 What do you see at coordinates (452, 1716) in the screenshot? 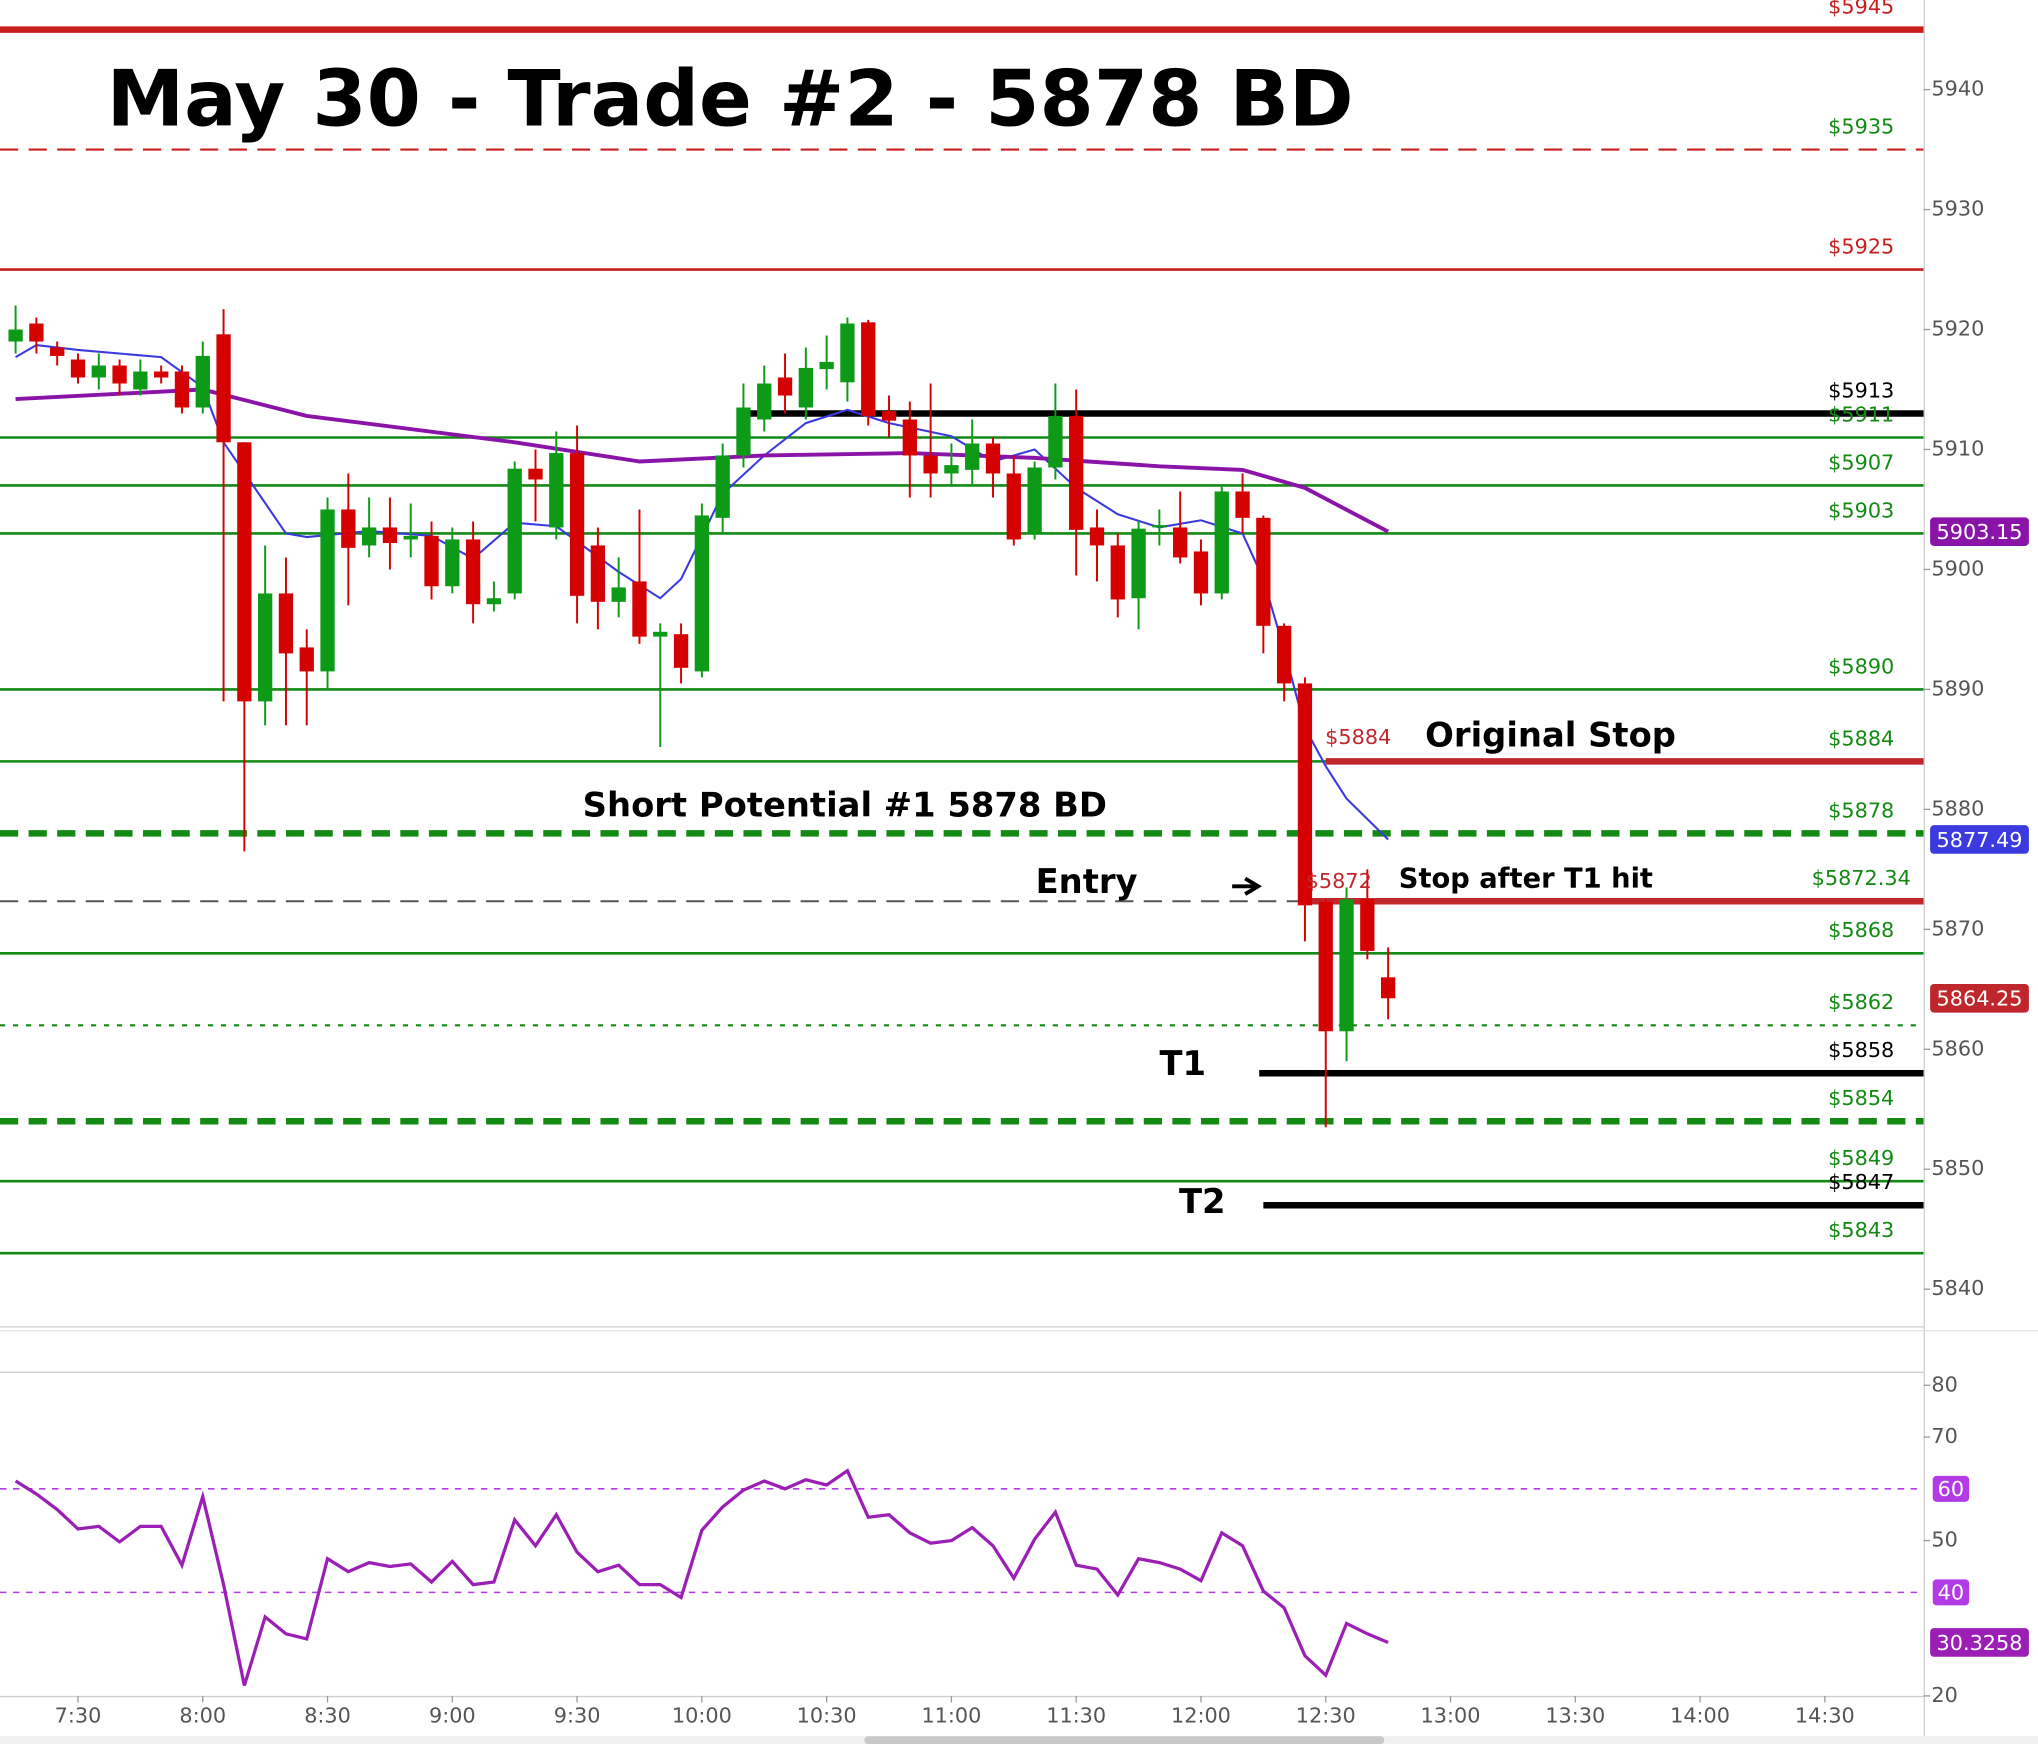
I see `x-tick-label: 9:00` at bounding box center [452, 1716].